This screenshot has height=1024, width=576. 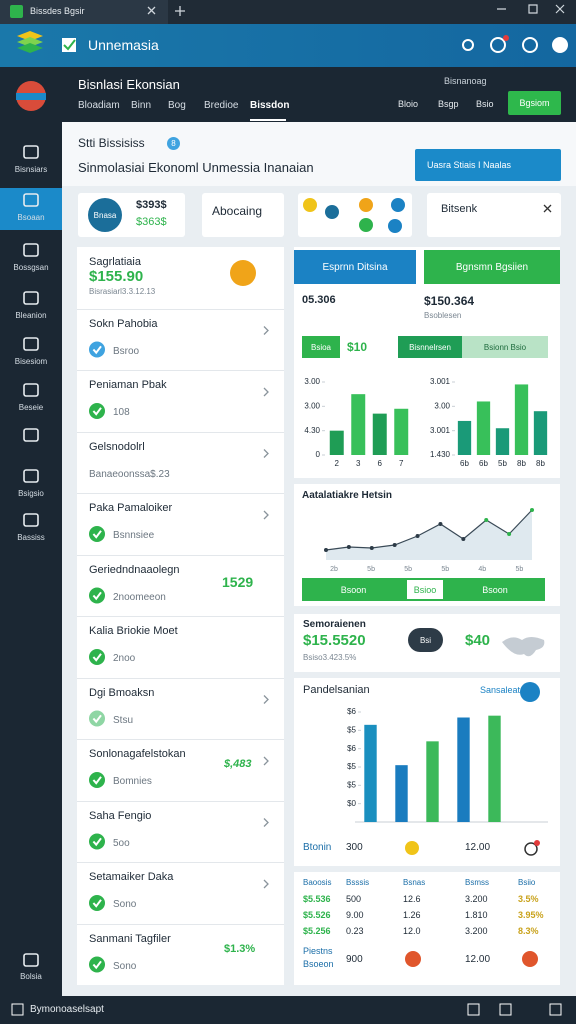 I want to click on table-cell: 9.00, so click(x=355, y=915).